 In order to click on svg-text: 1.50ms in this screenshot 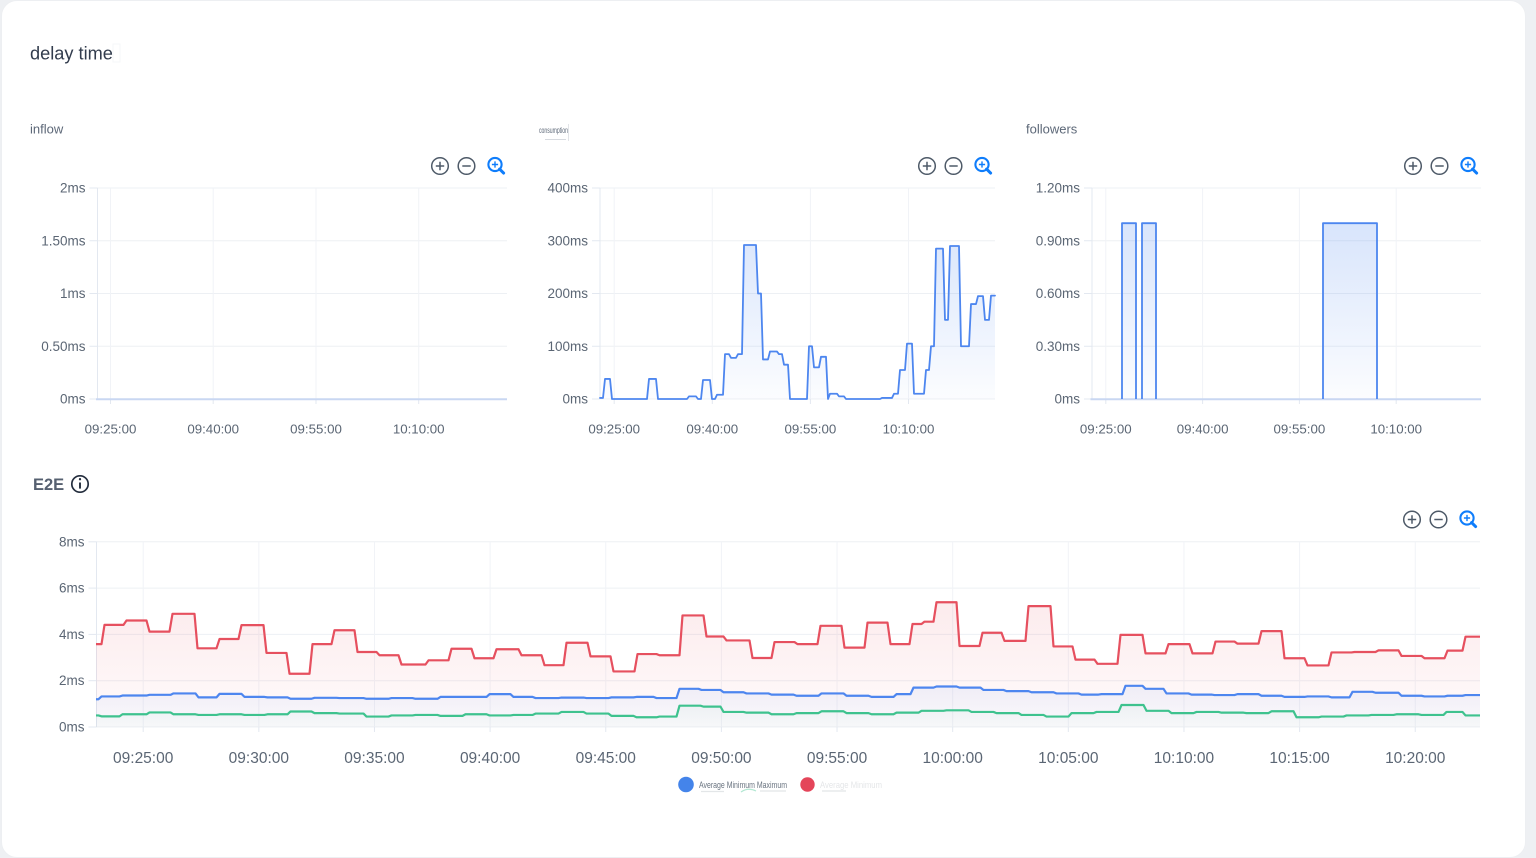, I will do `click(63, 240)`.